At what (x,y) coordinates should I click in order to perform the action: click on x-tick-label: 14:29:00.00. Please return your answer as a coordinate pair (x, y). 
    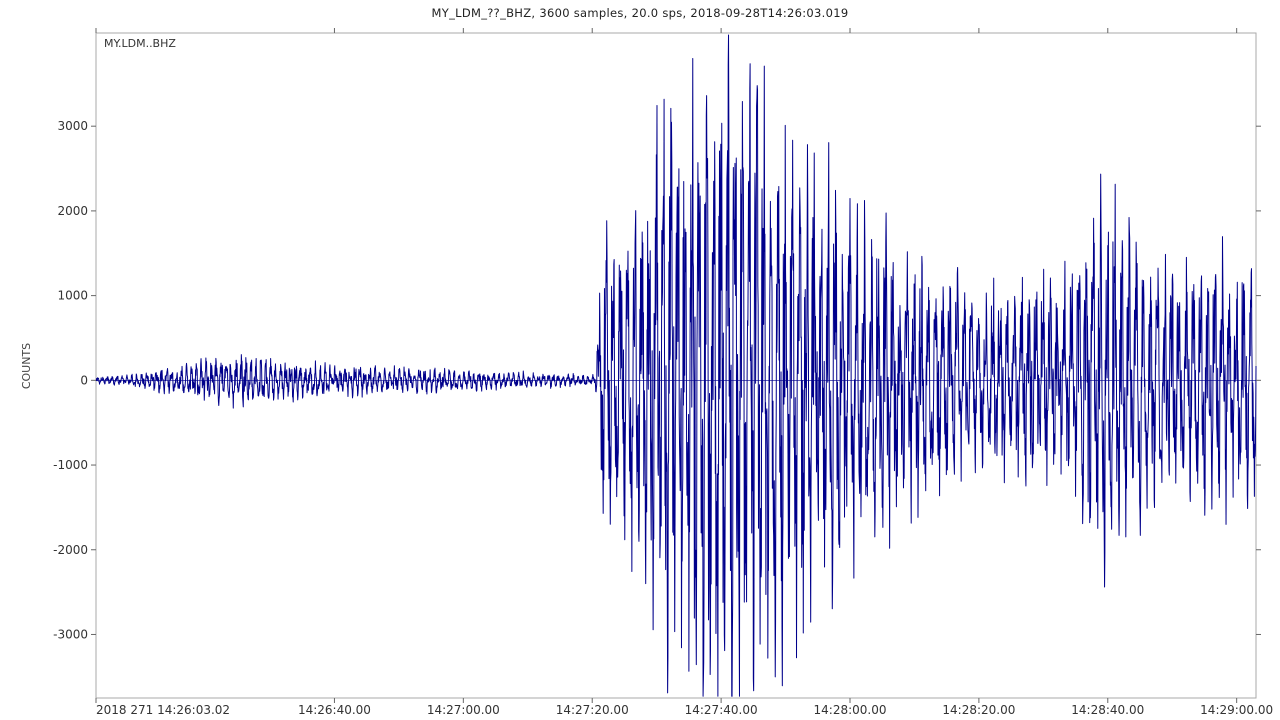
    Looking at the image, I should click on (1236, 710).